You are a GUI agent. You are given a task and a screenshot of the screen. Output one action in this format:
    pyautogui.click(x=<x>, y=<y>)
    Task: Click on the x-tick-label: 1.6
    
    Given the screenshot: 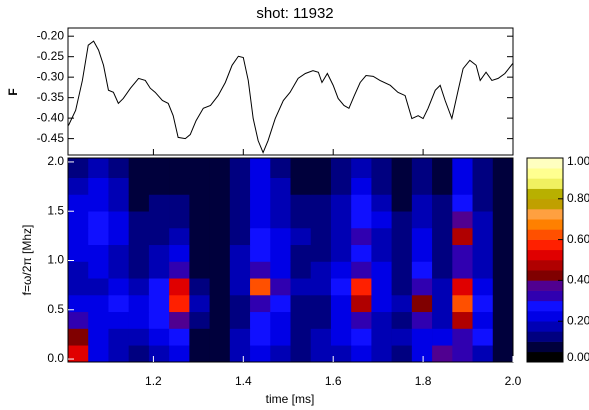 What is the action you would take?
    pyautogui.click(x=333, y=381)
    